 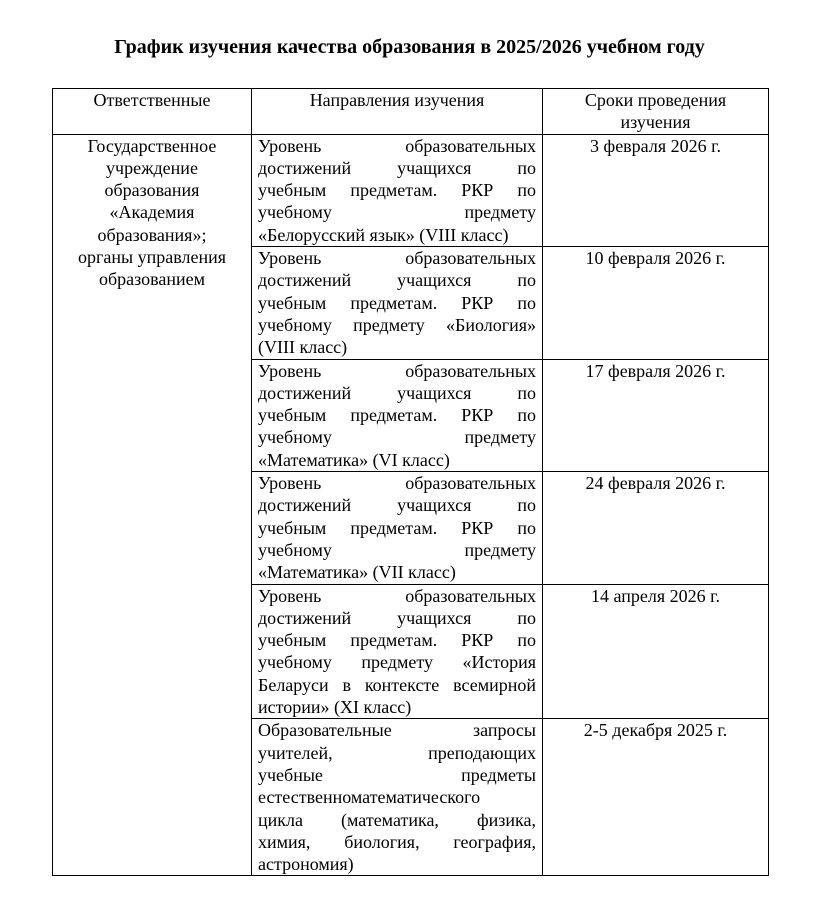 I want to click on date-cell: 14 апреля 2026 г., so click(x=655, y=651).